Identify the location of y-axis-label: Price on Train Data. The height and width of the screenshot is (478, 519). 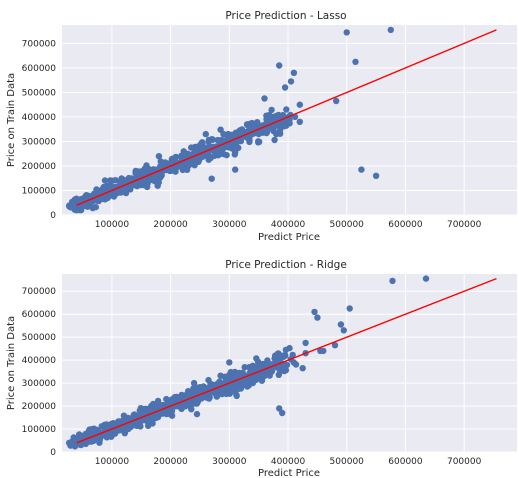
(11, 120).